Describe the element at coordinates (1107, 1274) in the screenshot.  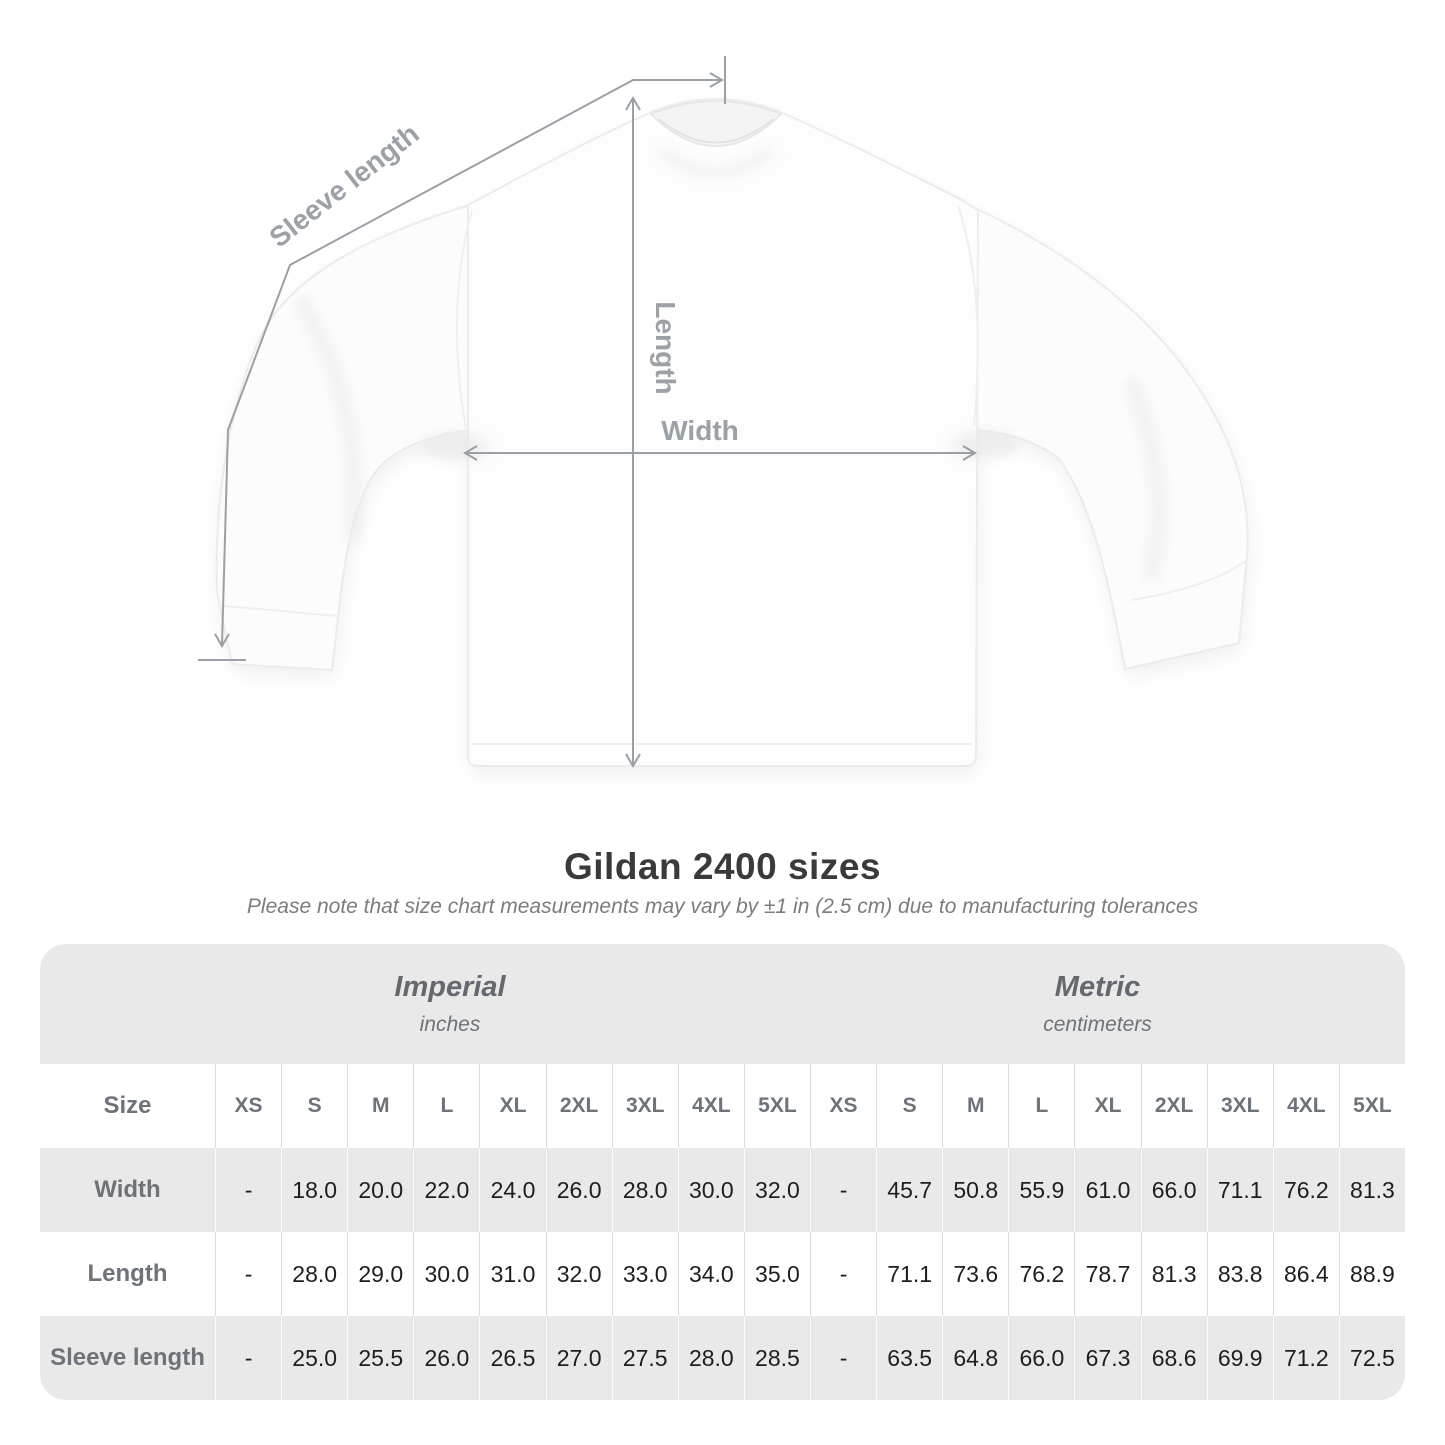
I see `value-cell-metric: 78.7` at that location.